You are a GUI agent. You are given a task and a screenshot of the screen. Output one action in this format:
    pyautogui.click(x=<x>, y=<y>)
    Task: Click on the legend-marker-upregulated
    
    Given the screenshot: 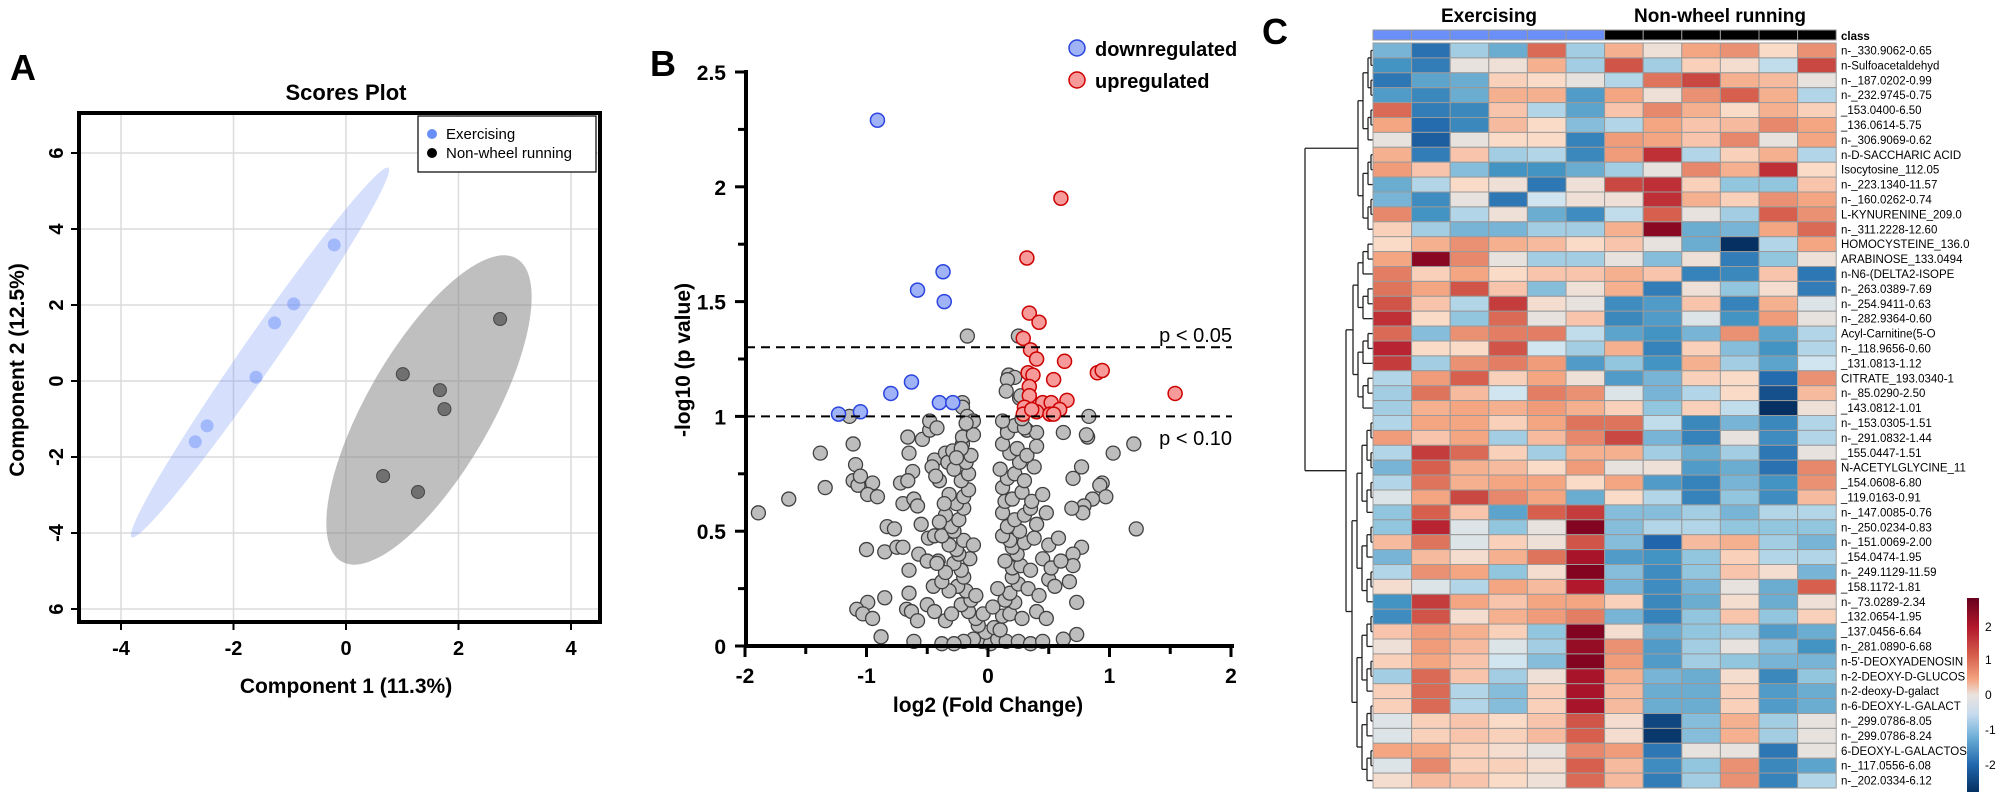 What is the action you would take?
    pyautogui.click(x=1077, y=80)
    